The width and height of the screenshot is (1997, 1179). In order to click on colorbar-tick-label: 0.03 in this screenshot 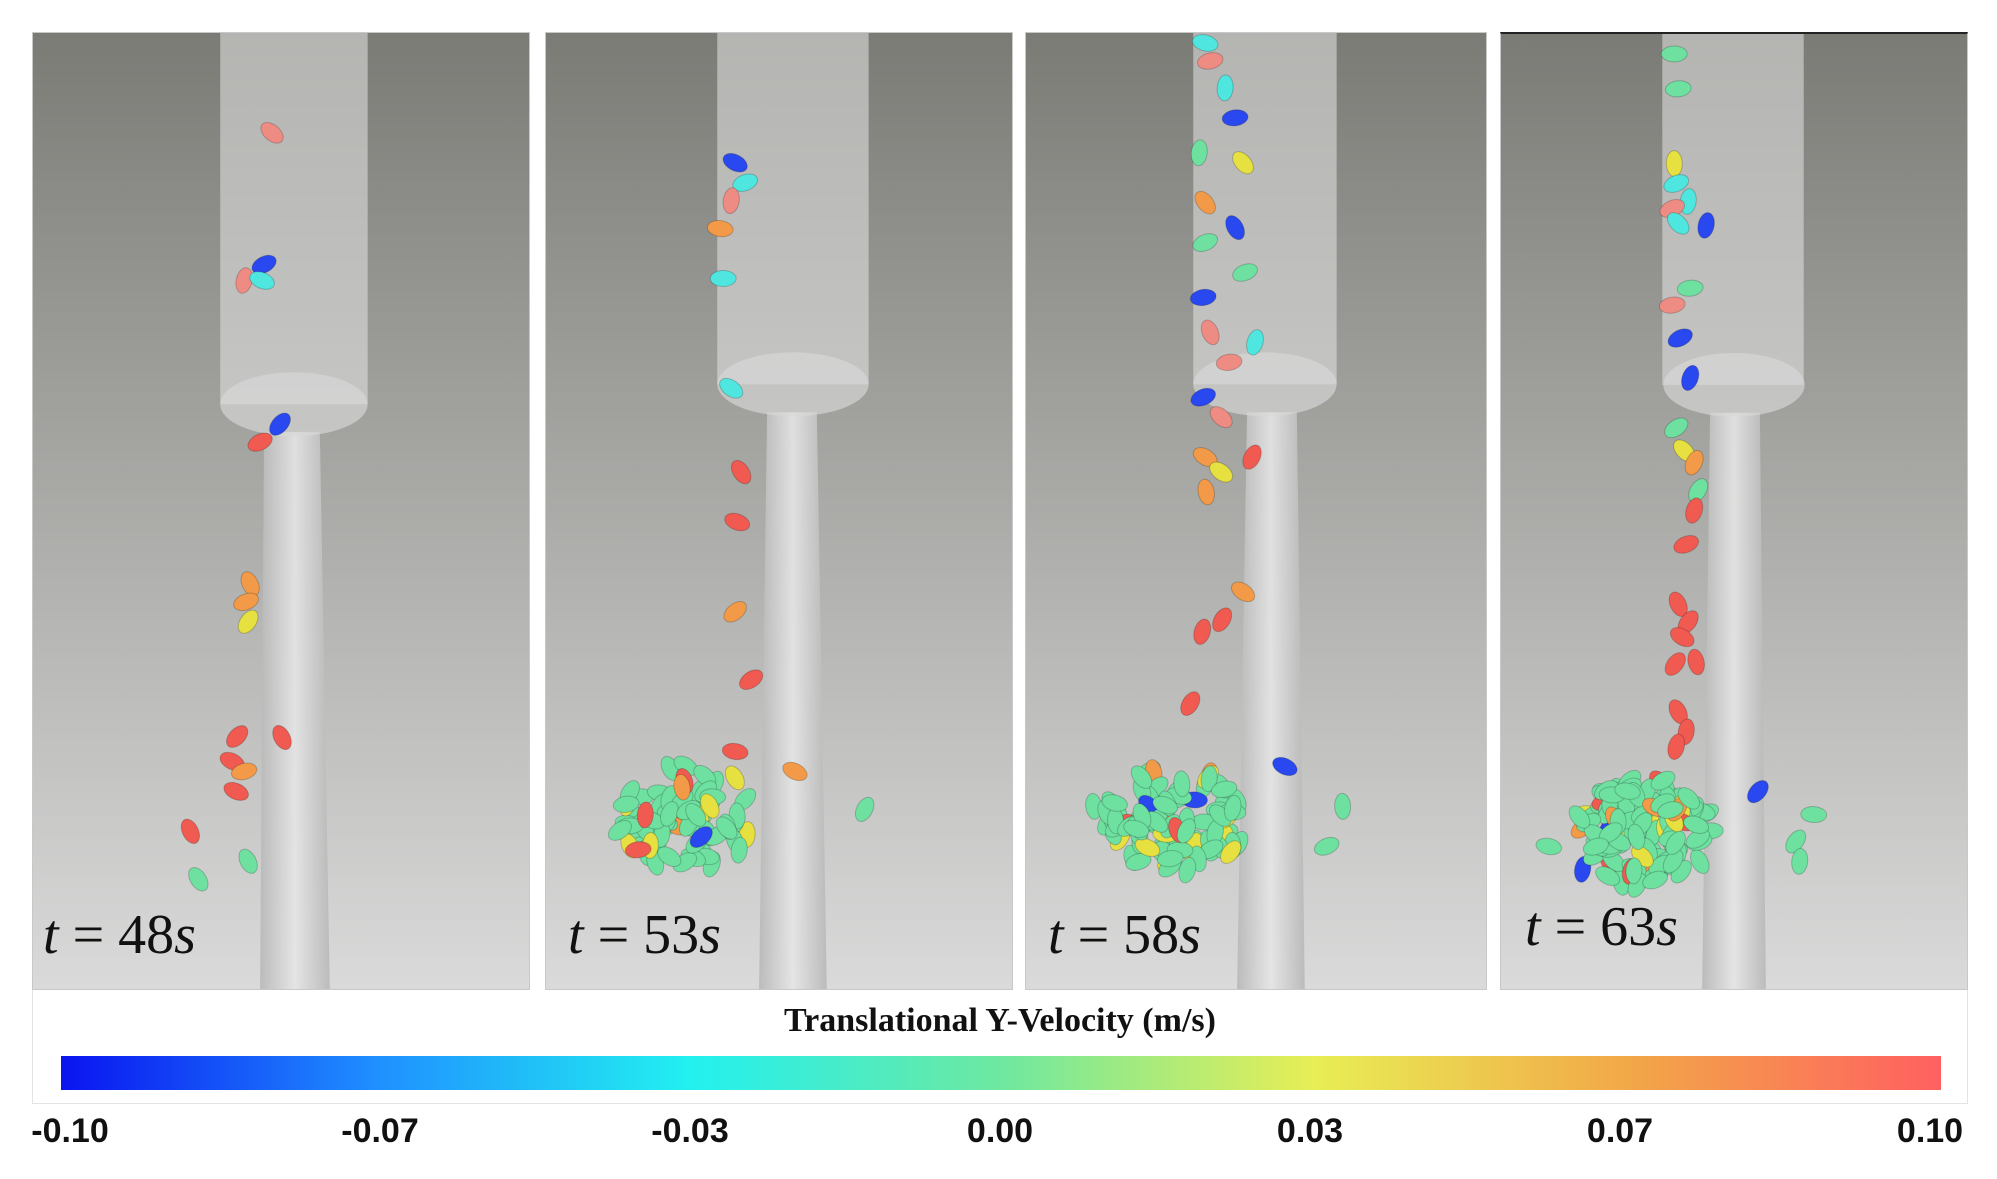, I will do `click(1310, 1131)`.